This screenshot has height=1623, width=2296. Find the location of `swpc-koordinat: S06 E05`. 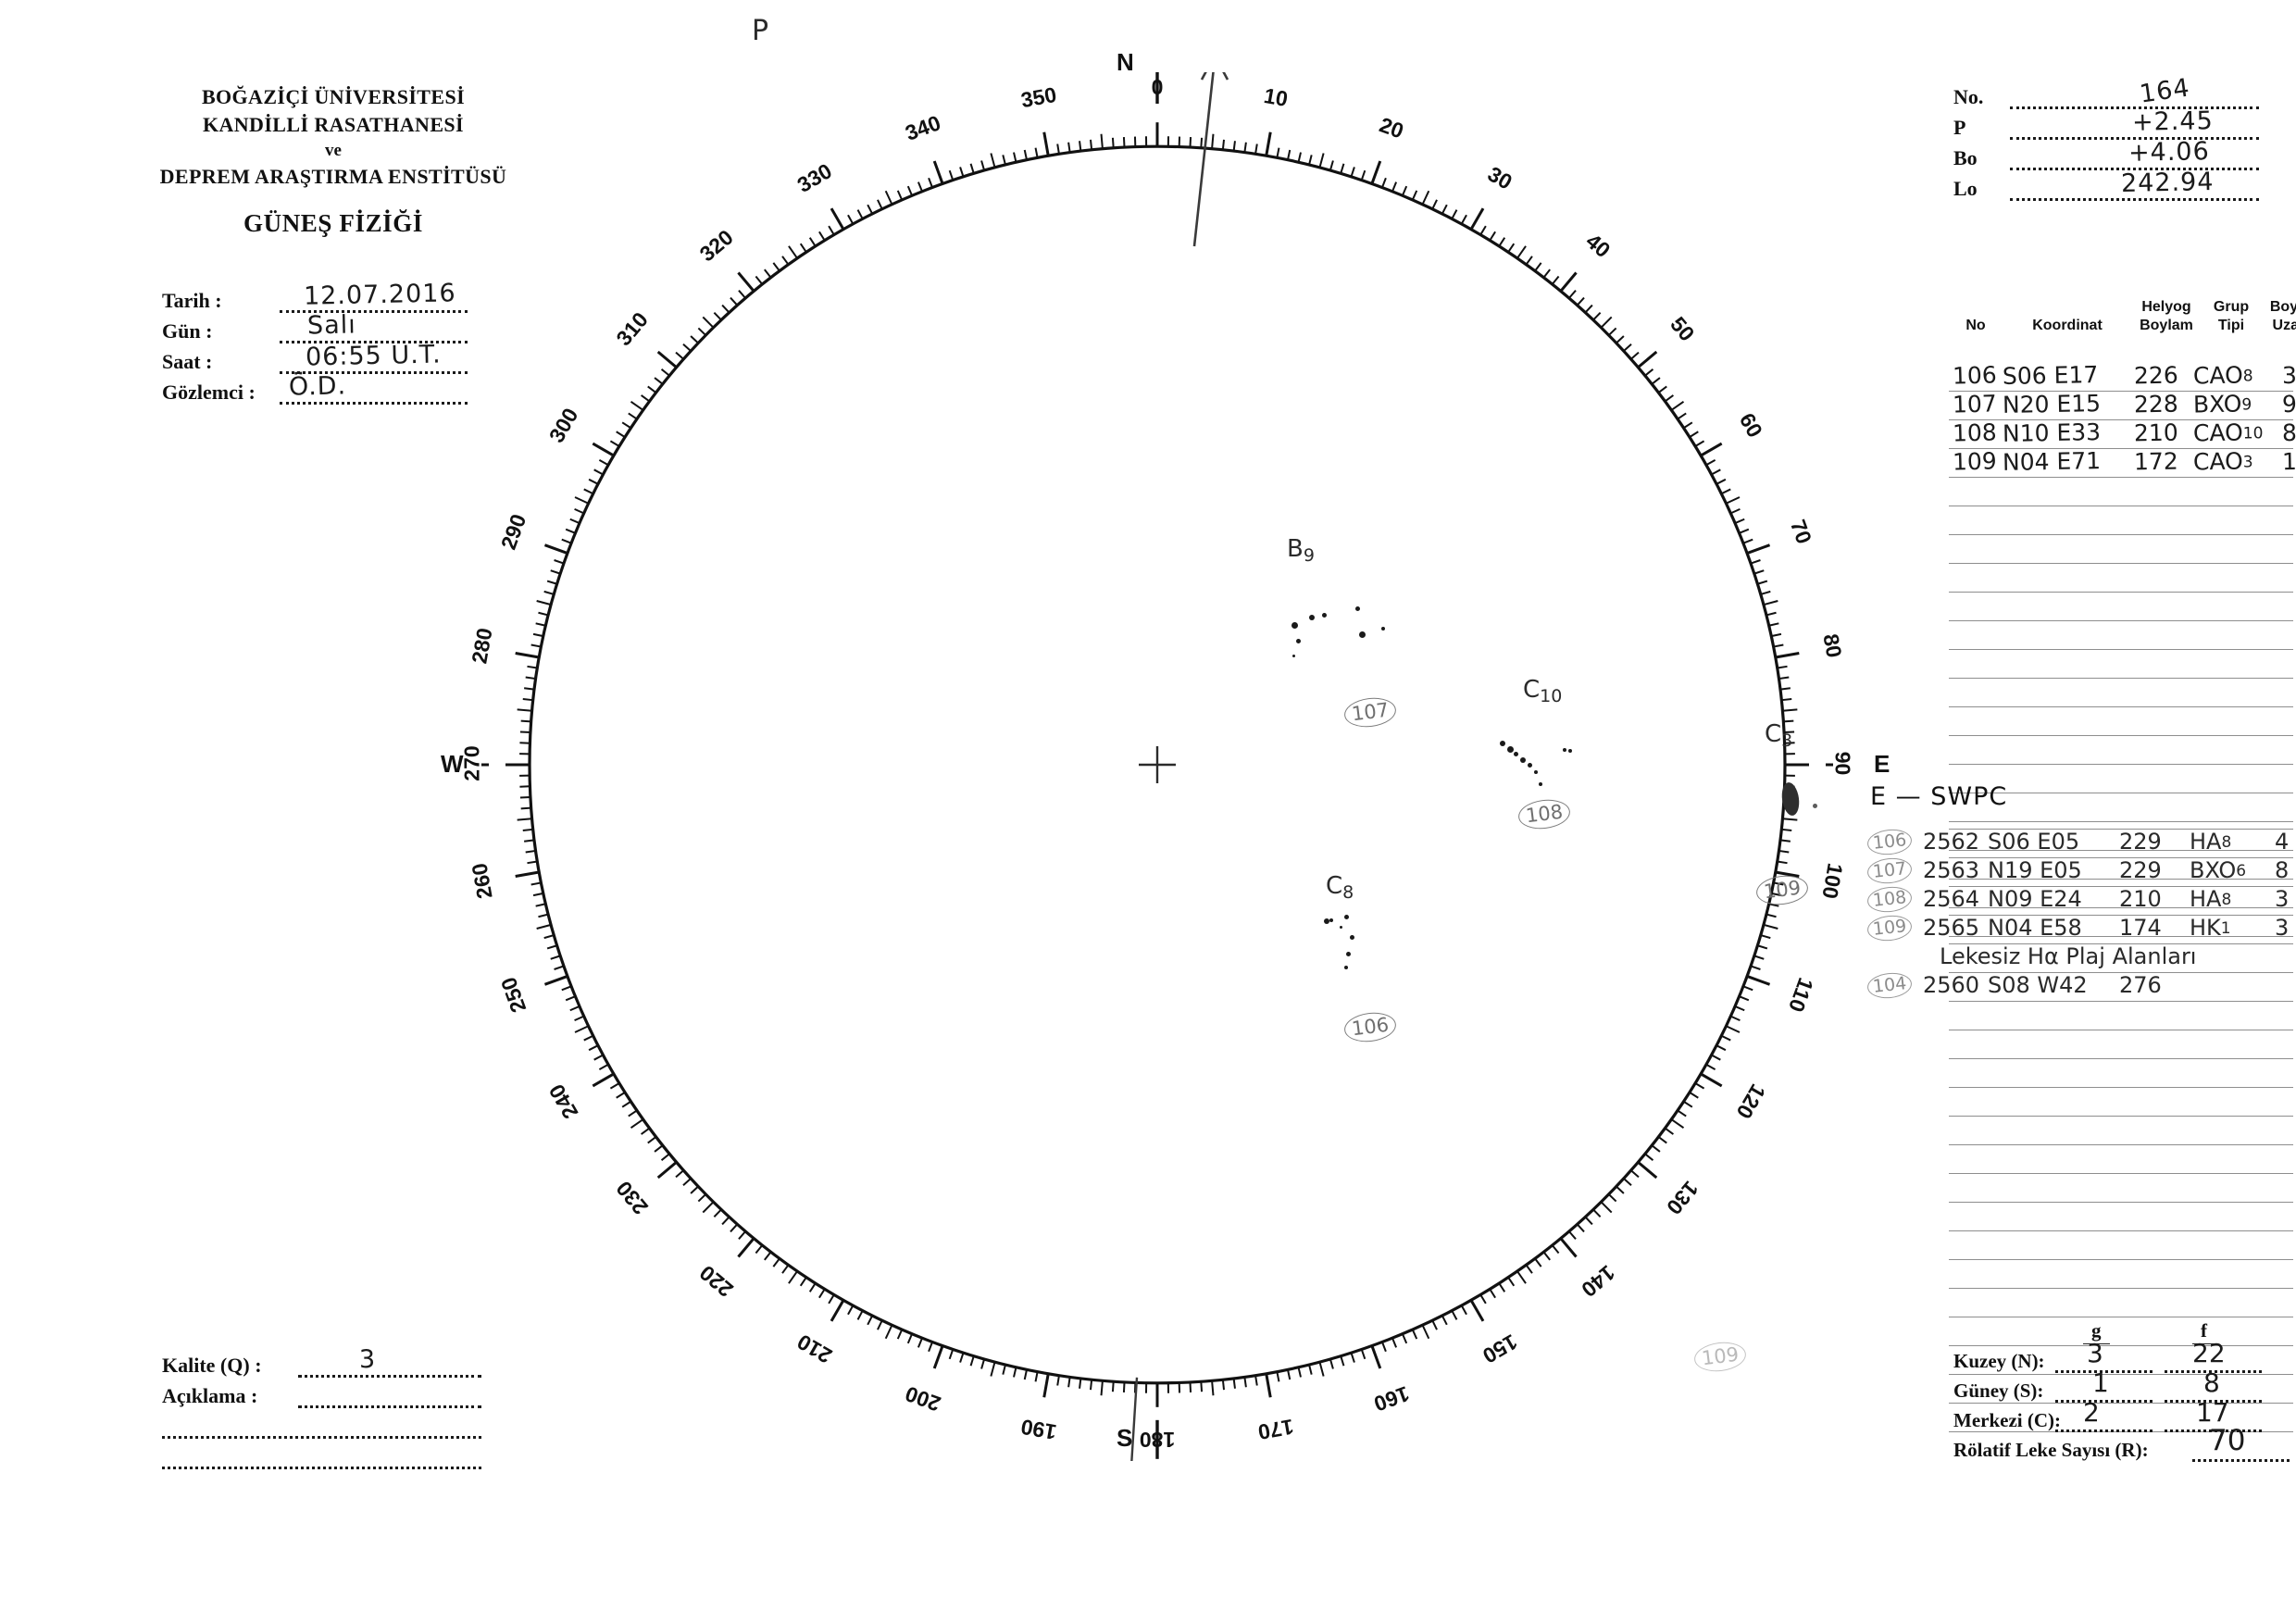

swpc-koordinat: S06 E05 is located at coordinates (2034, 842).